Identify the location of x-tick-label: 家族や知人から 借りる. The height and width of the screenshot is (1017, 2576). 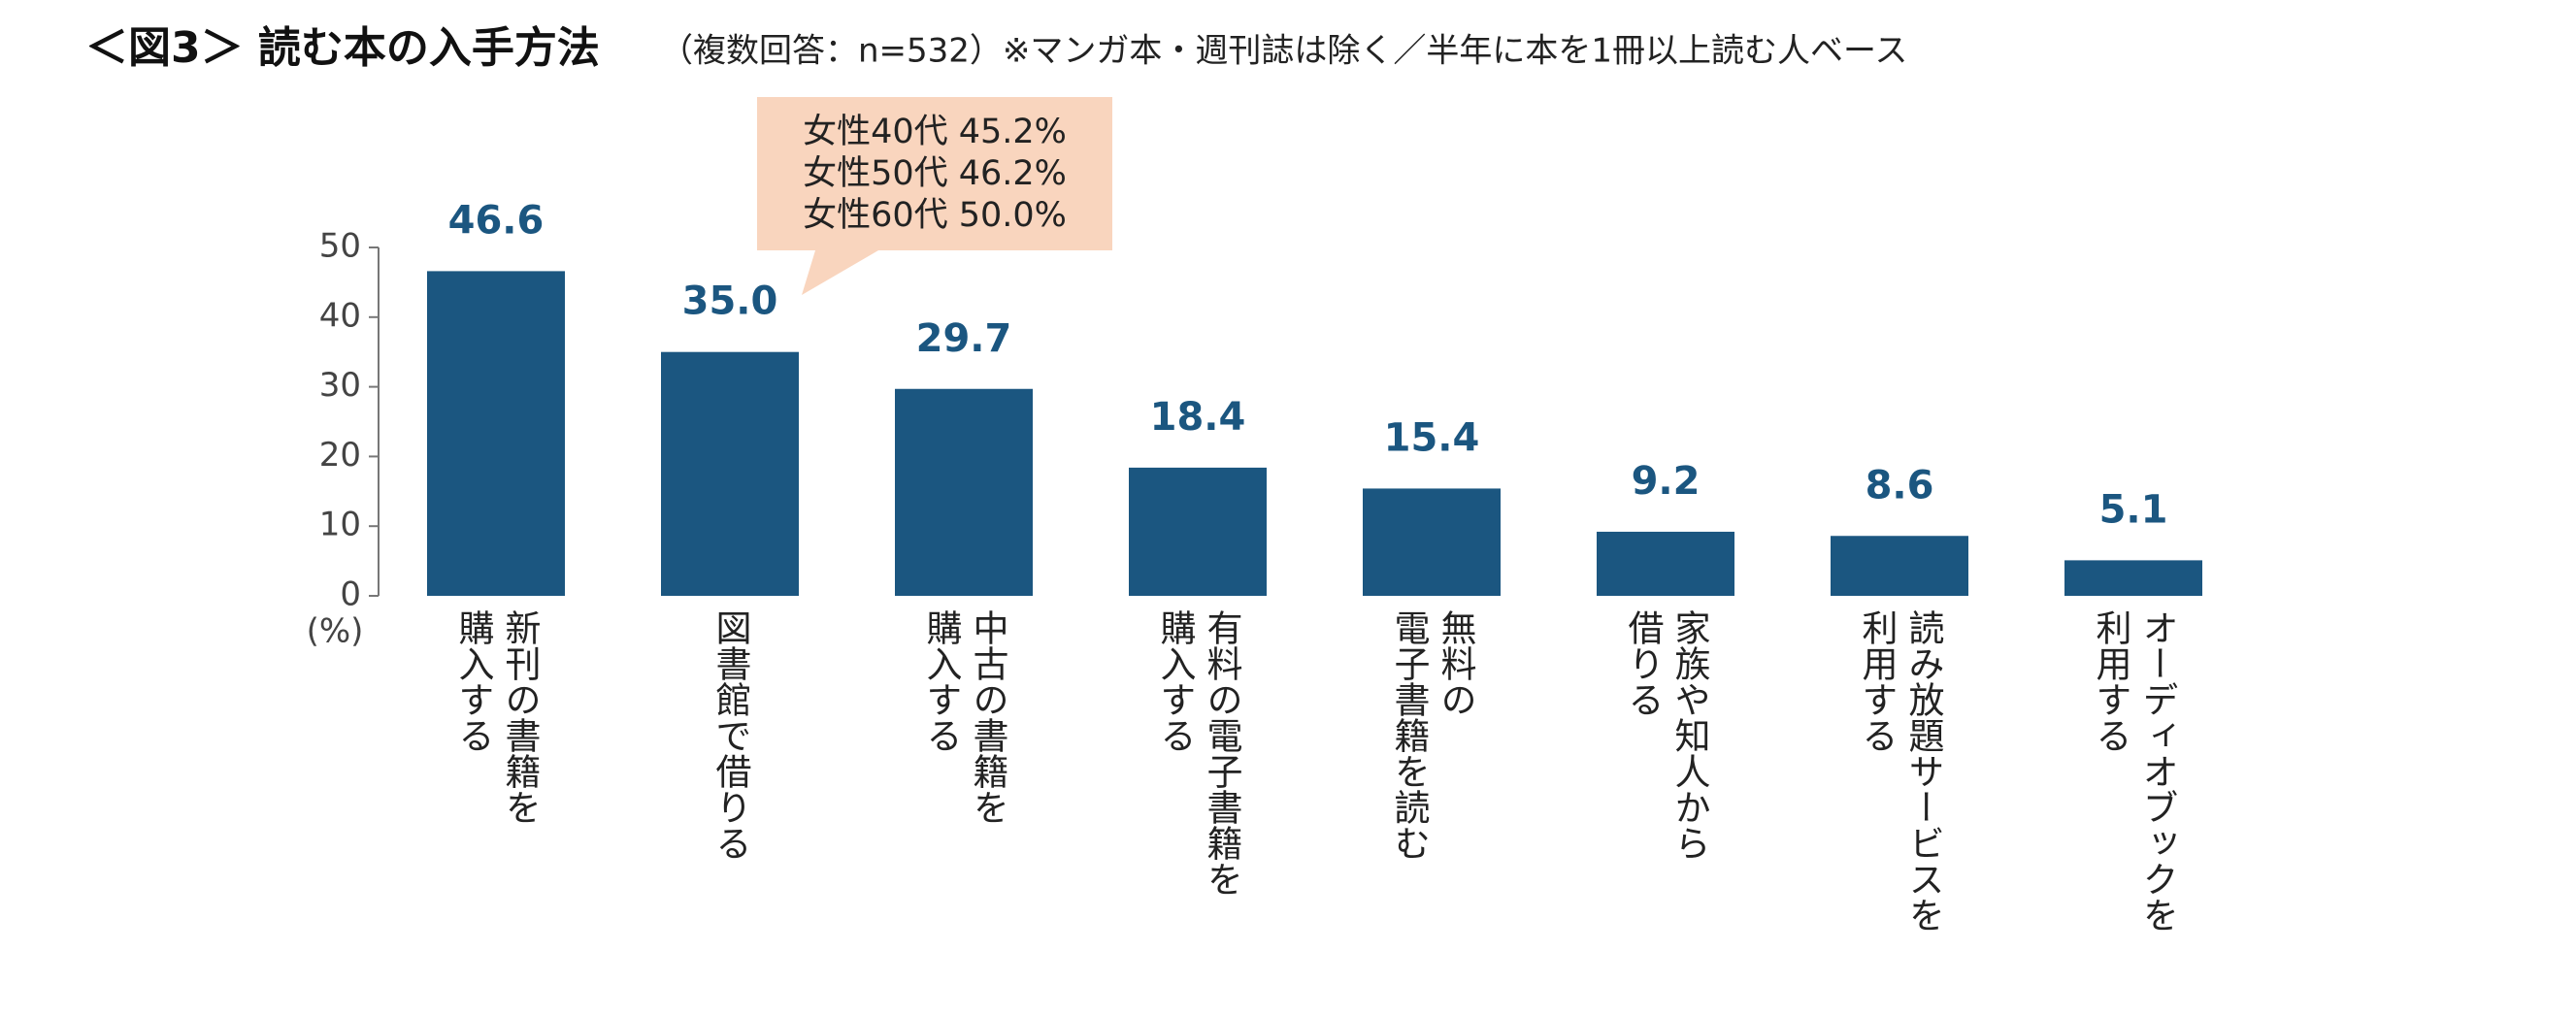
(1666, 735).